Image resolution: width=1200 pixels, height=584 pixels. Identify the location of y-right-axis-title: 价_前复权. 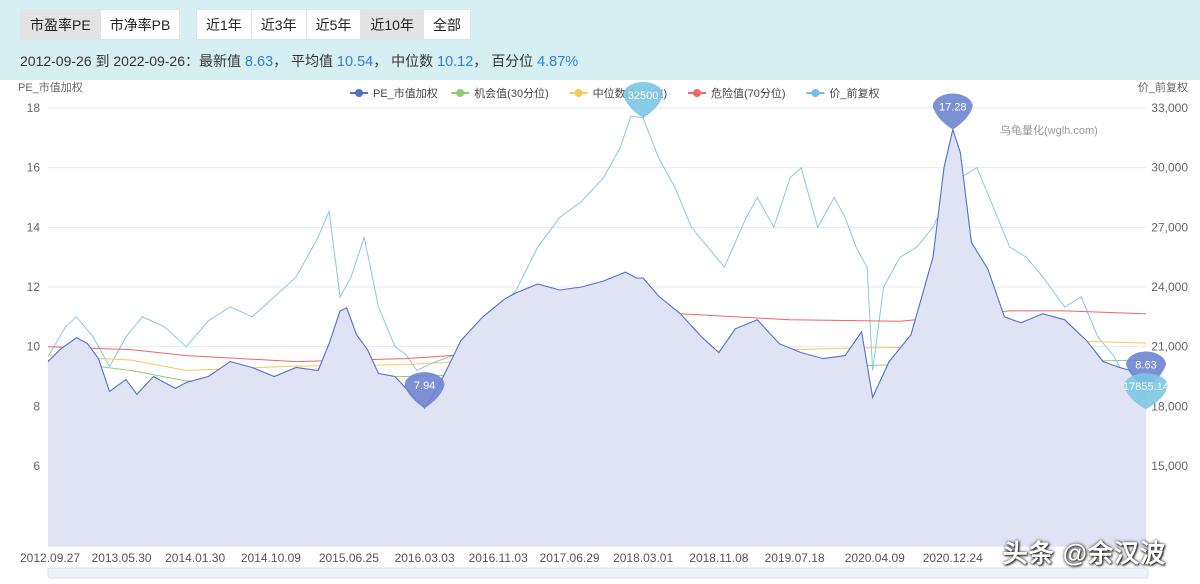
(1163, 87).